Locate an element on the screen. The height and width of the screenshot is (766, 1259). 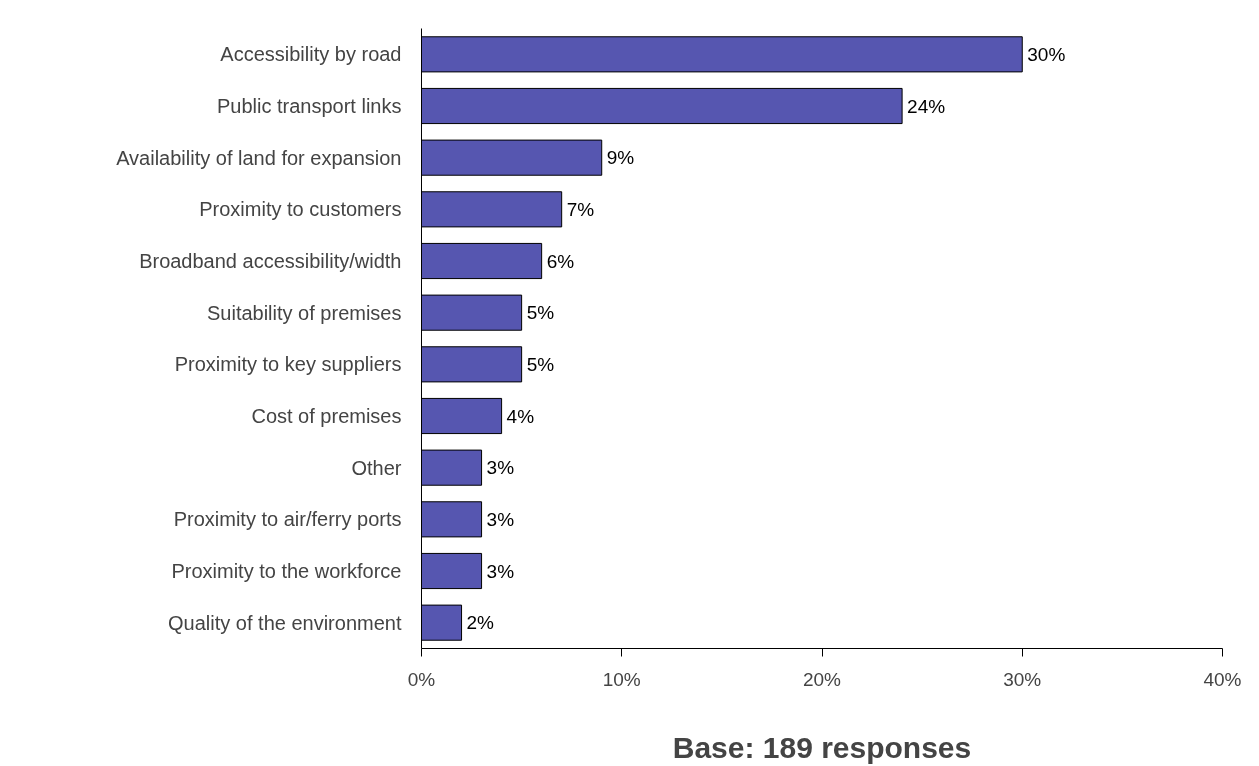
x-tick-label: 30% is located at coordinates (1022, 679).